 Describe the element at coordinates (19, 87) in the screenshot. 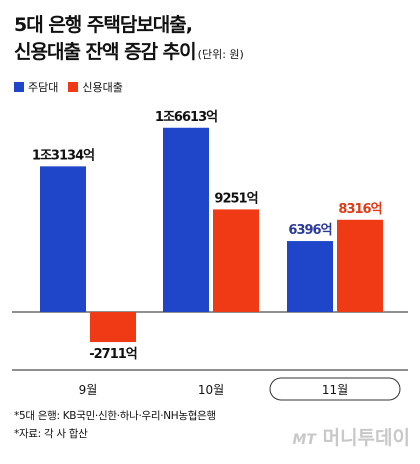

I see `legend-swatch-mortgage` at that location.